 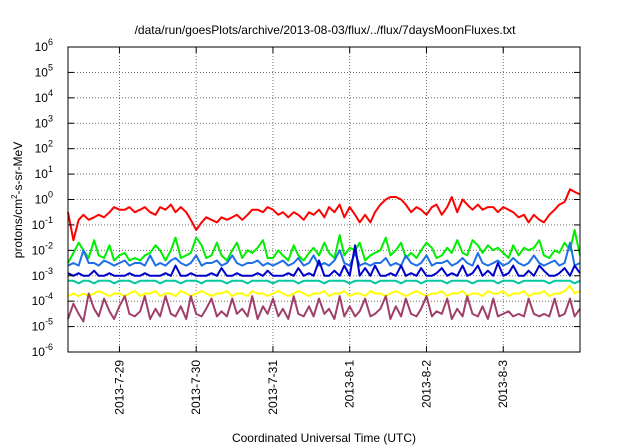 What do you see at coordinates (42, 248) in the screenshot?
I see `y-tick-label: 10⁻²` at bounding box center [42, 248].